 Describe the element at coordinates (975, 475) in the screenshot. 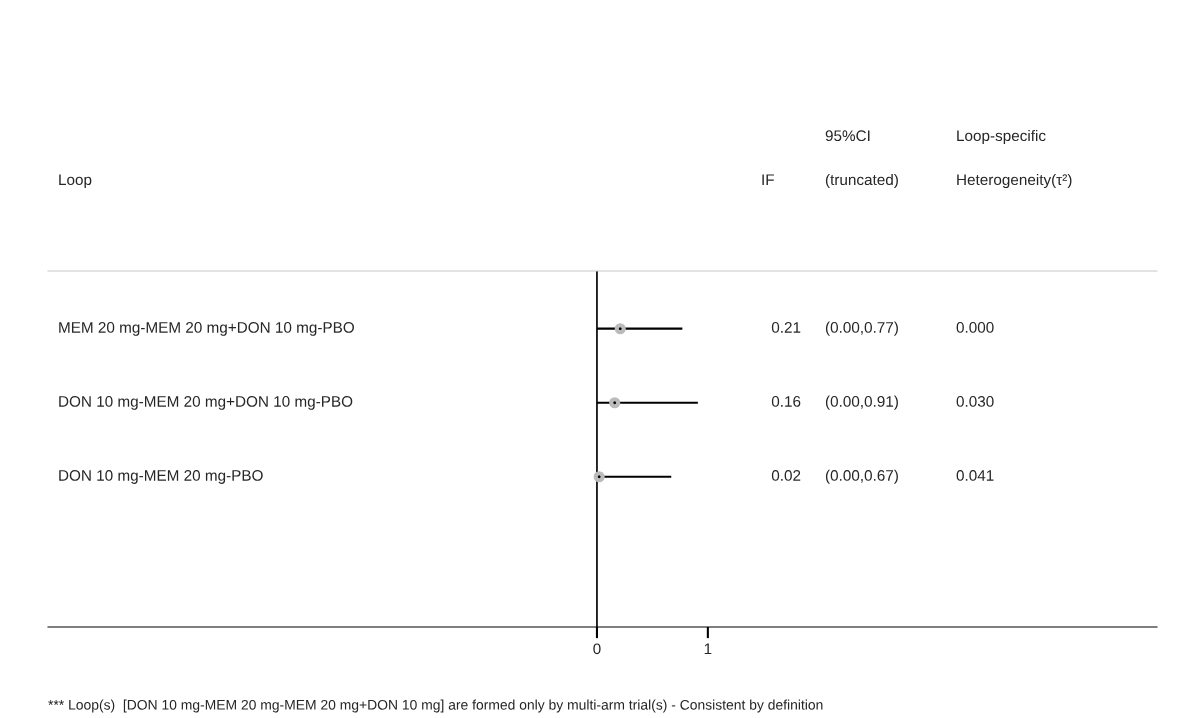

I see `annotation: 0.041` at that location.